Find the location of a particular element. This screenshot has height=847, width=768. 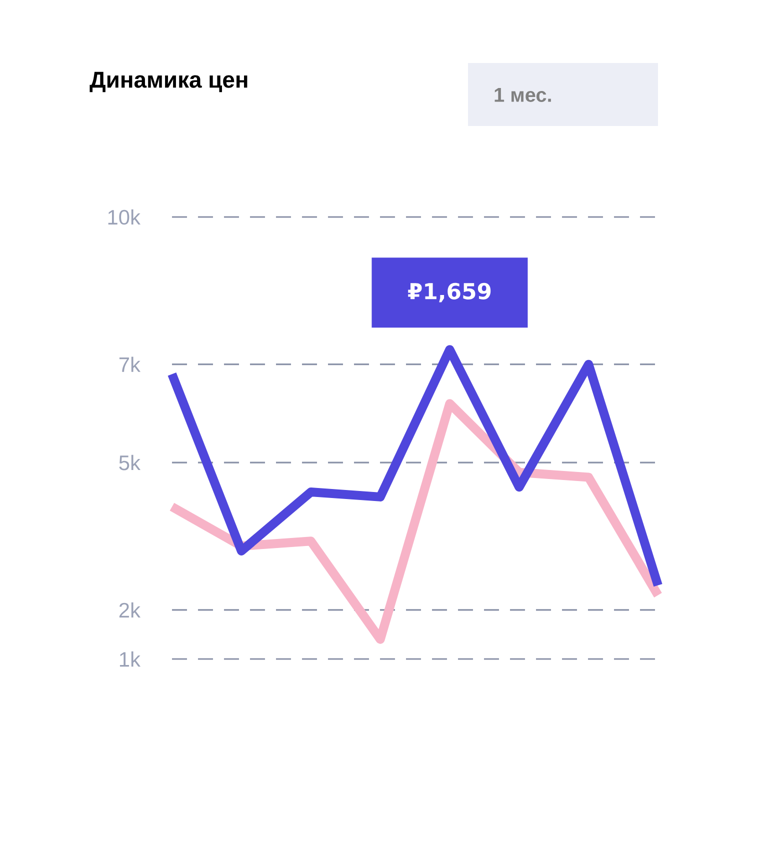

y-tick-label: 7k is located at coordinates (129, 364).